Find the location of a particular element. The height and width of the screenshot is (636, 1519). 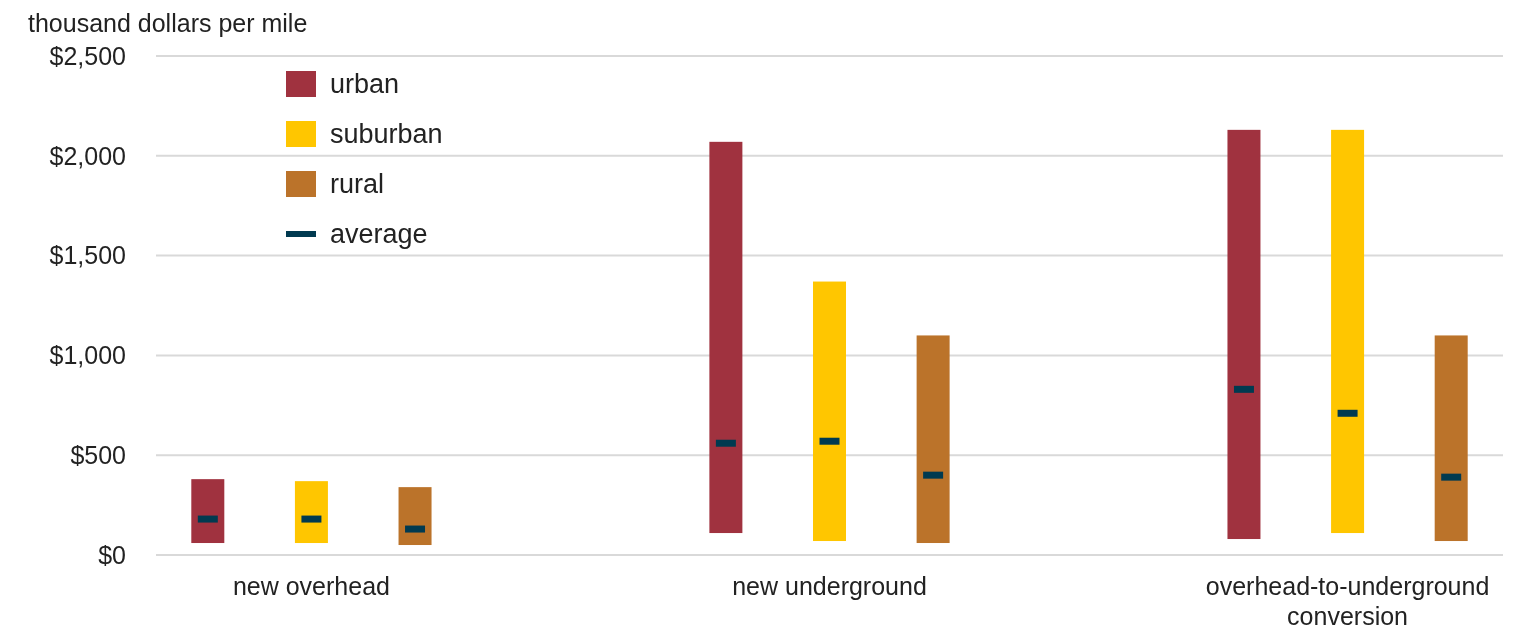

legend-label: suburban is located at coordinates (386, 134).